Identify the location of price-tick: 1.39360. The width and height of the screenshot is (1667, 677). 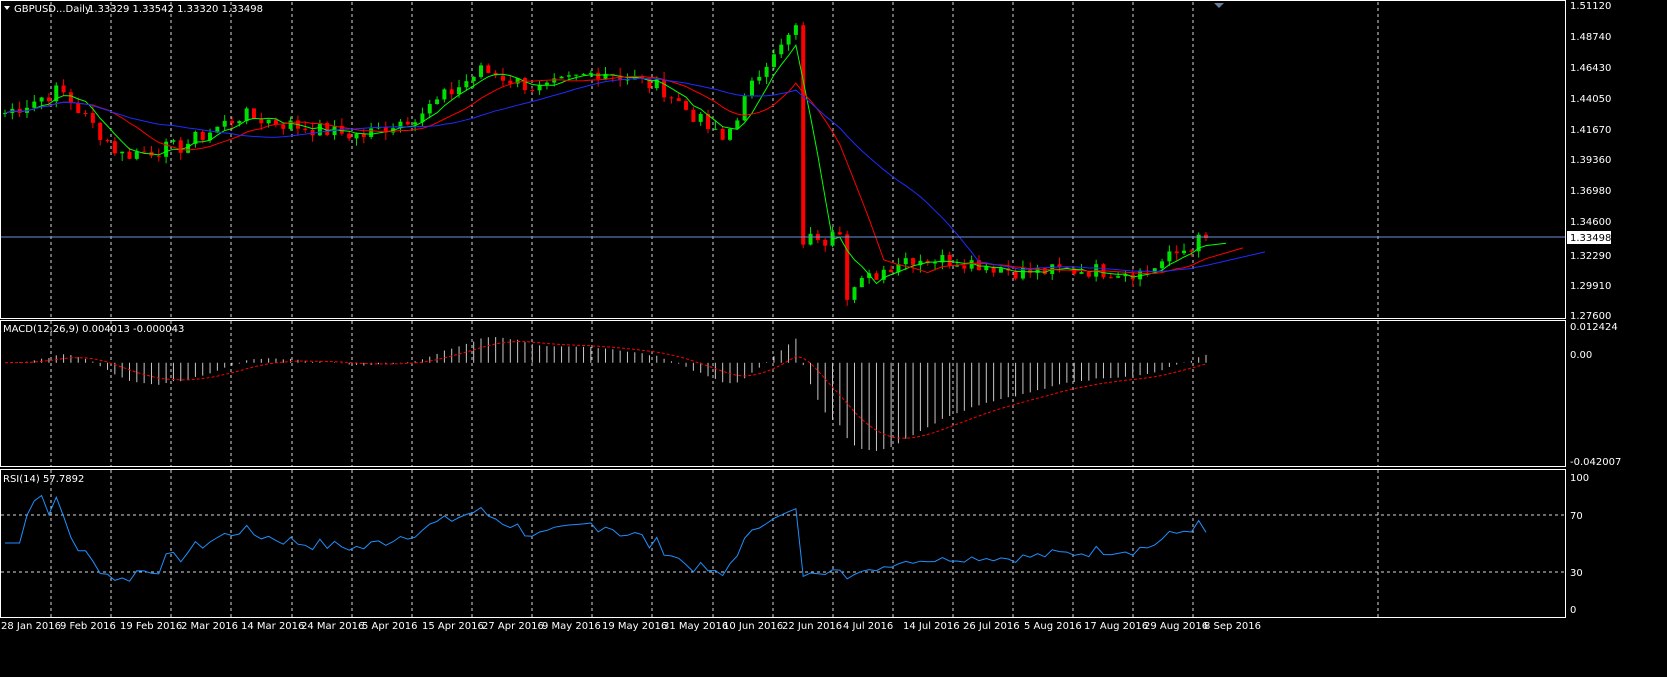
(1590, 160).